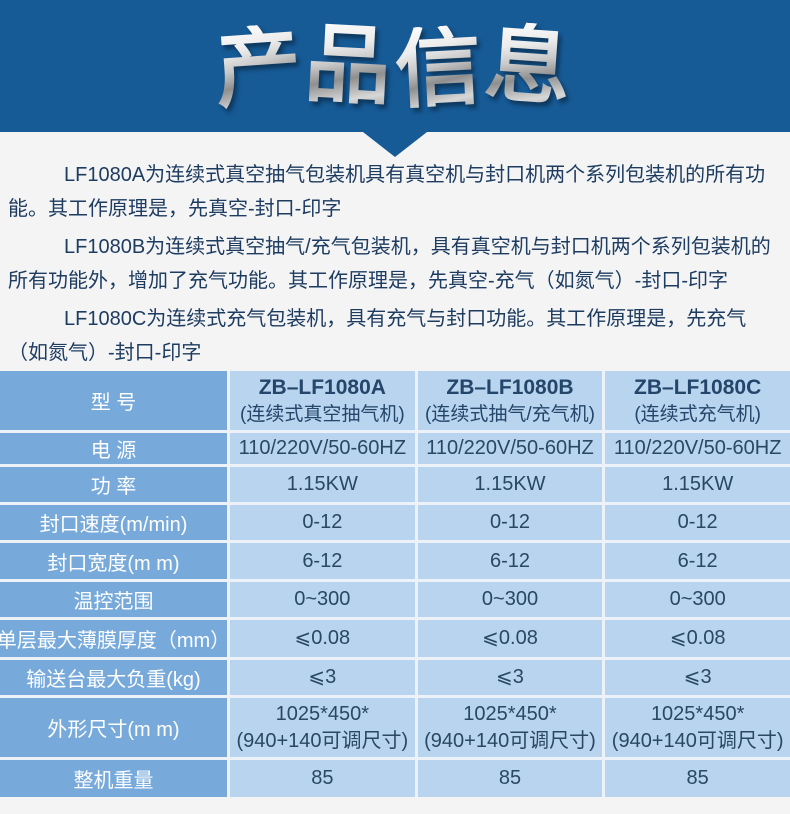 The width and height of the screenshot is (790, 814). What do you see at coordinates (115, 638) in the screenshot?
I see `spec-row-label: 单层最大薄膜厚度（mm）` at bounding box center [115, 638].